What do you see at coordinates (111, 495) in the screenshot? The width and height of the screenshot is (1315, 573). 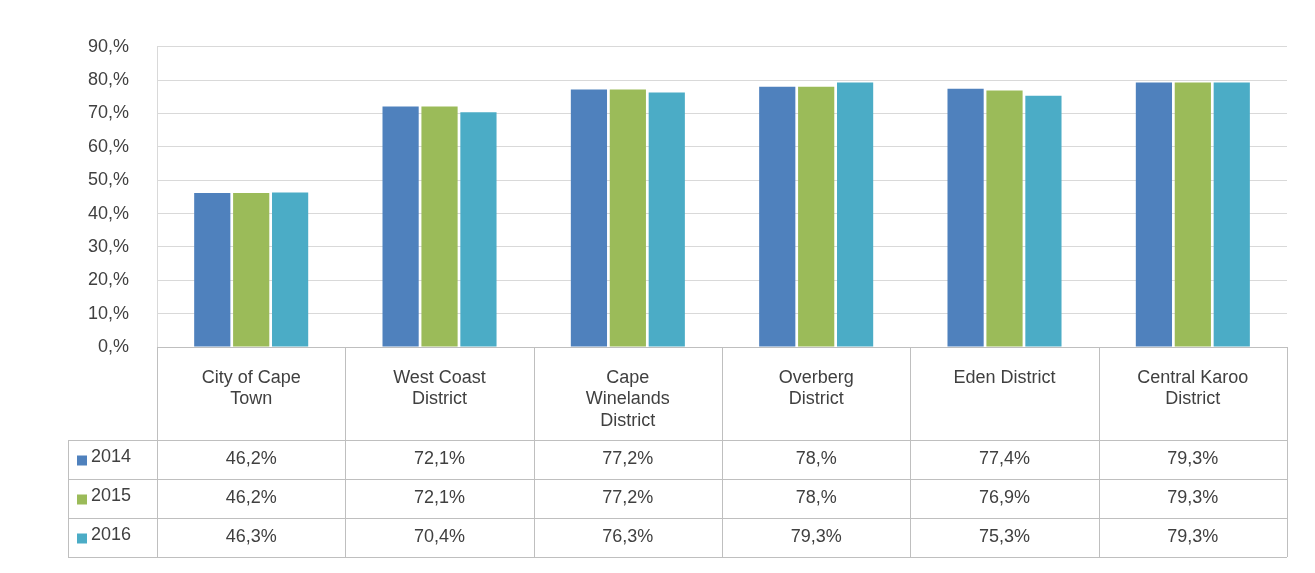 I see `legend-label: 2015` at bounding box center [111, 495].